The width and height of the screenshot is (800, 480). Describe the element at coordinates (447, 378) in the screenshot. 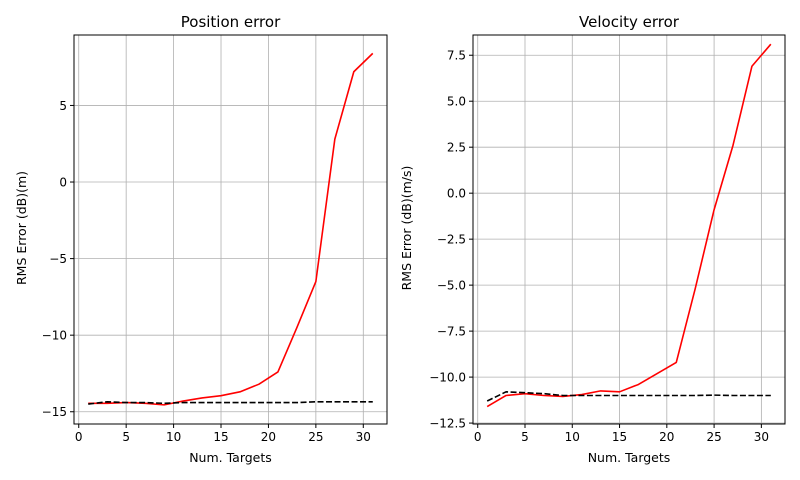

I see `y-tick-label: −10.0` at that location.